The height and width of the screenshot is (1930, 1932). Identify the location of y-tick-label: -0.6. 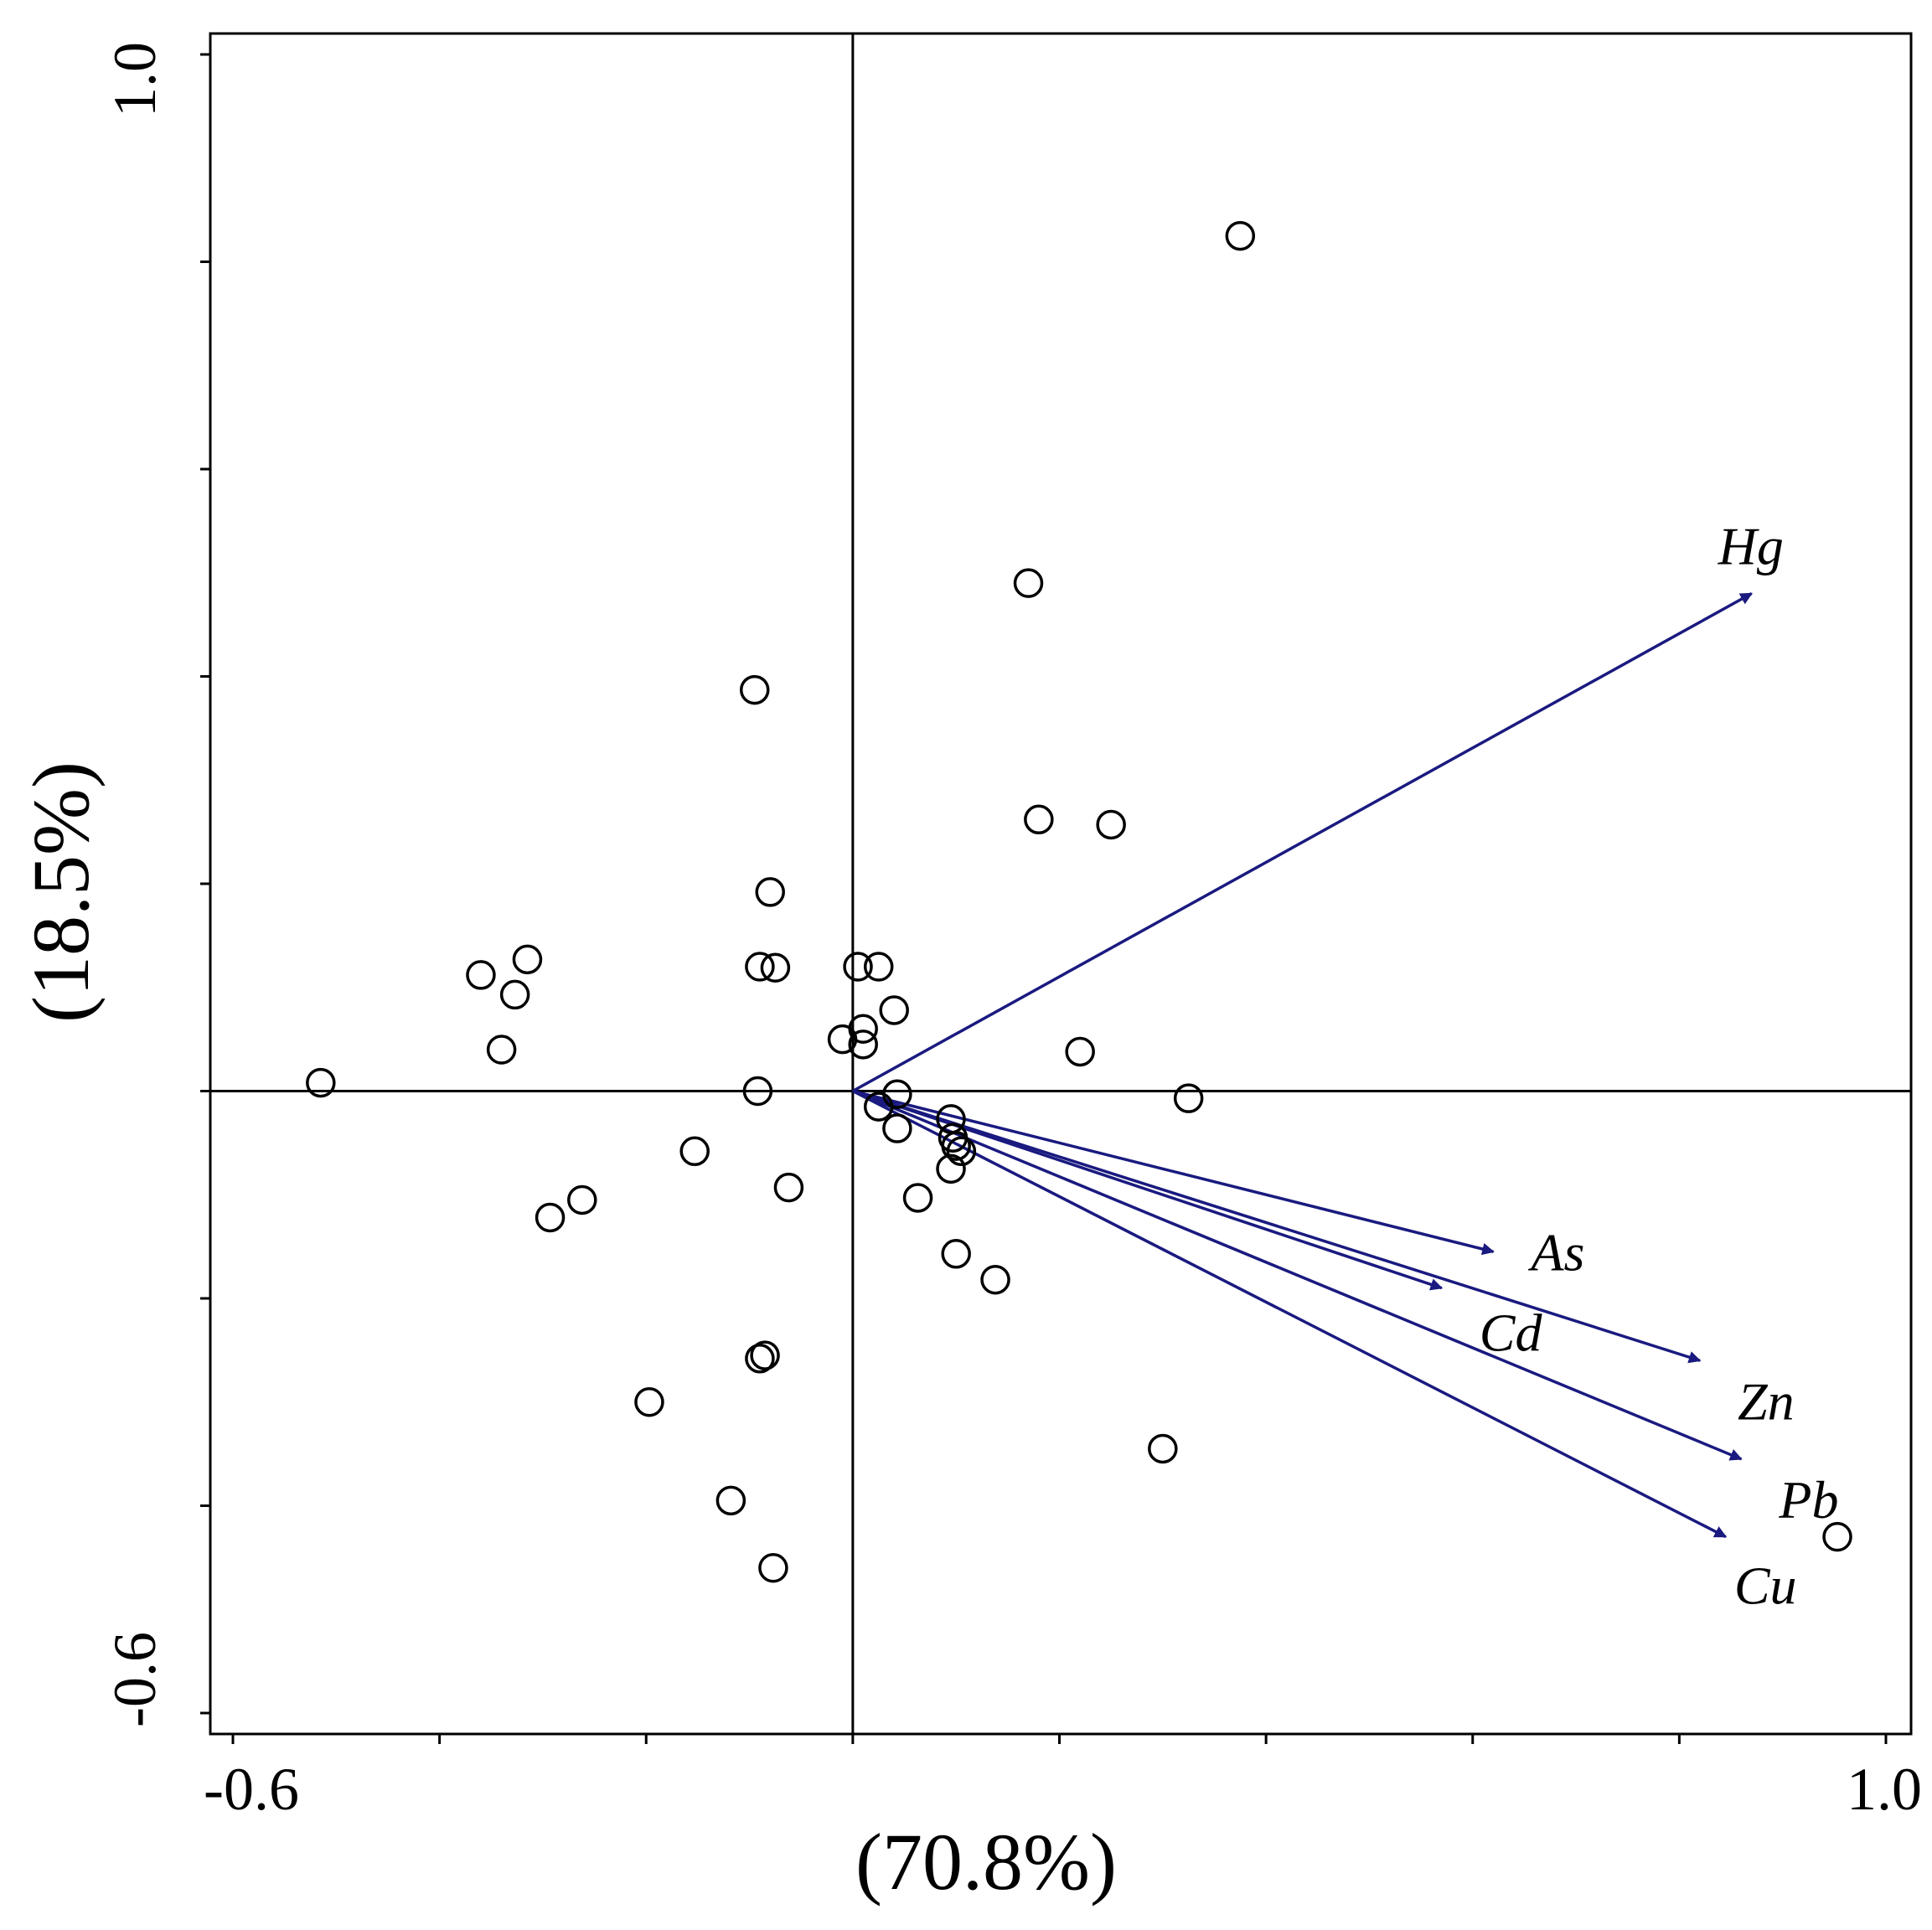
(134, 1679).